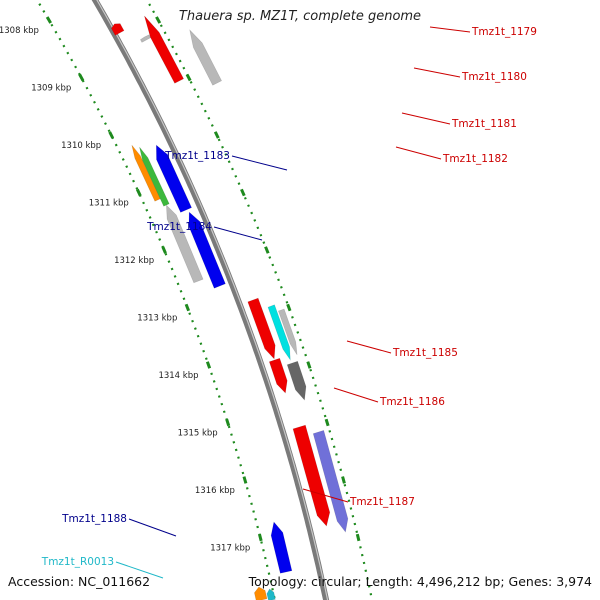 The image size is (600, 600). What do you see at coordinates (94, 519) in the screenshot?
I see `gene-label: Tmz1t_1188` at bounding box center [94, 519].